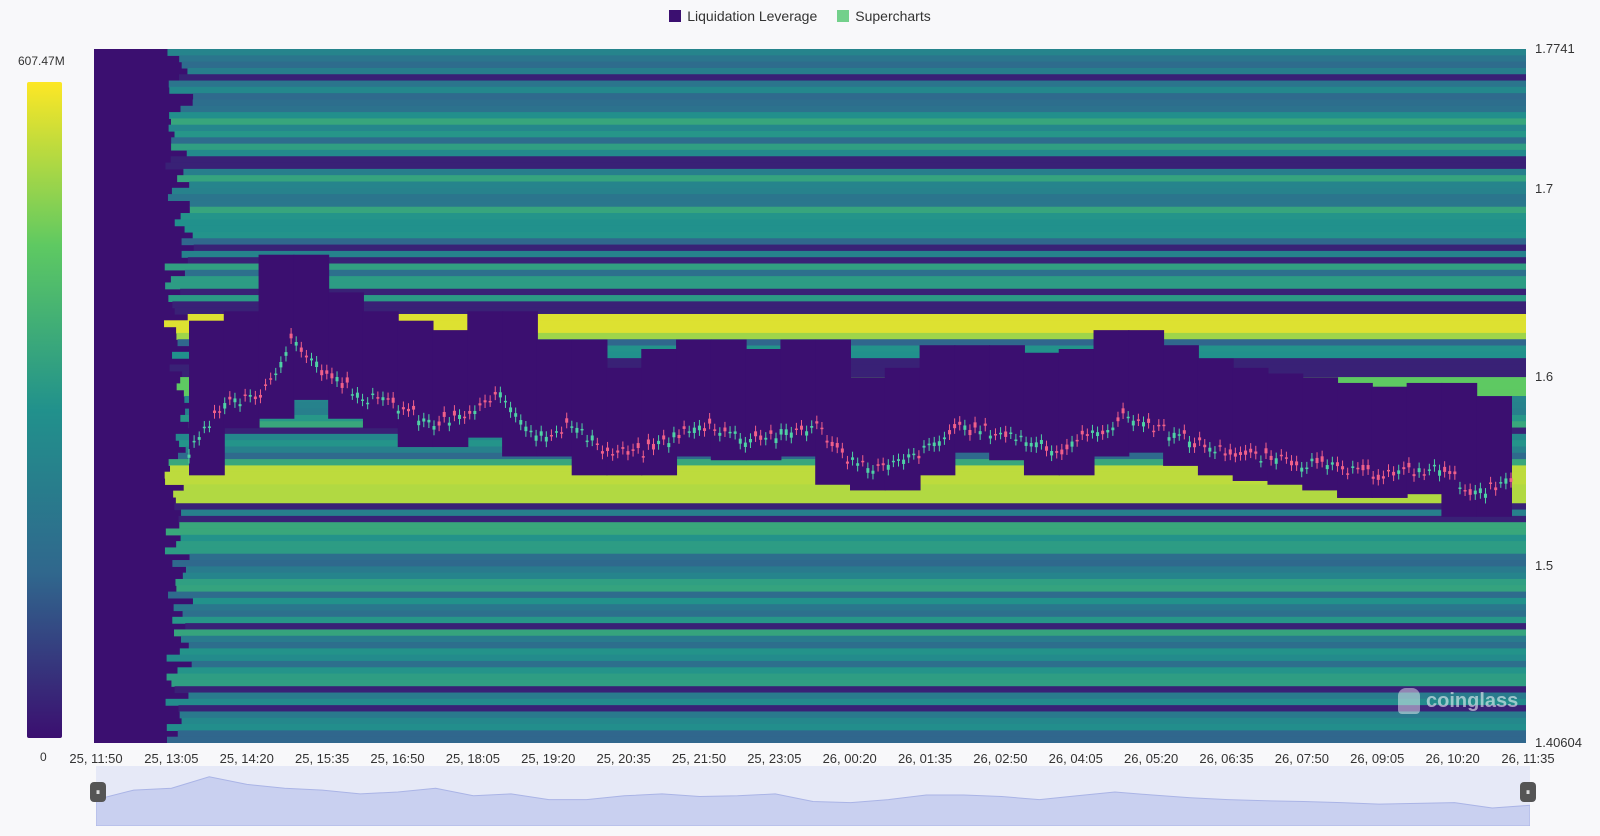 The height and width of the screenshot is (836, 1600). I want to click on legend-item-supercharts: Supercharts, so click(884, 16).